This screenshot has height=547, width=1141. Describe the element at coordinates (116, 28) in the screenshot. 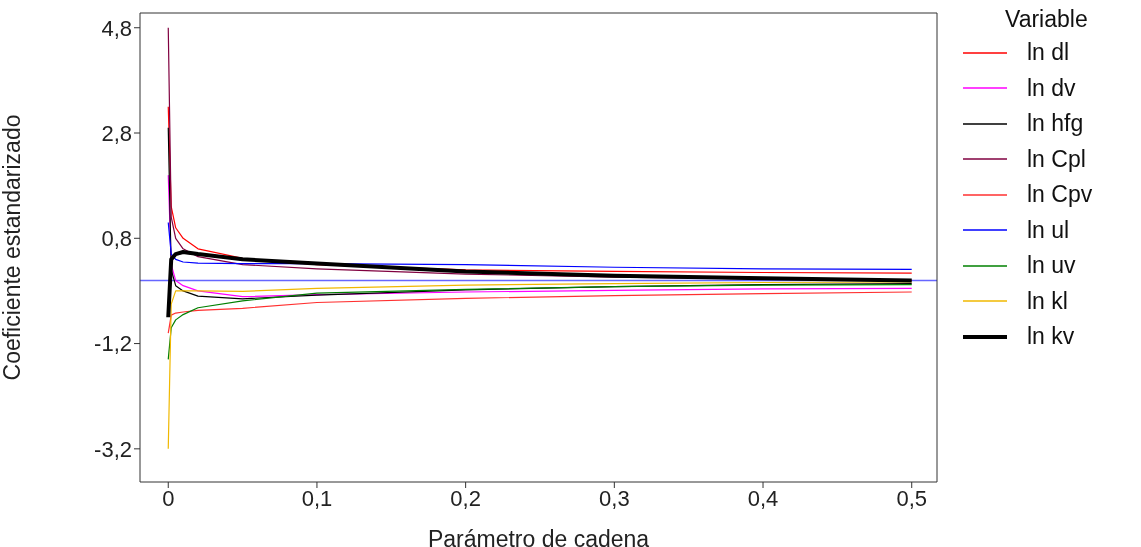

I see `y-tick-label: 4,8` at that location.